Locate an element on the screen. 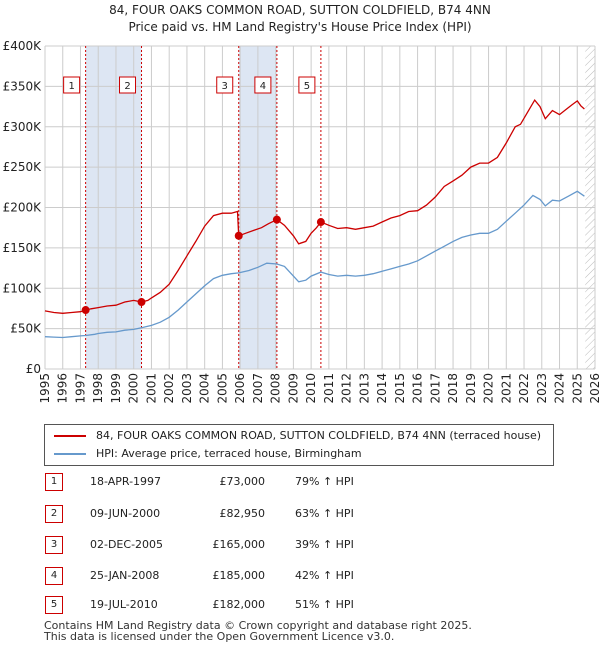 This screenshot has width=600, height=650. x-tick-label: 2016 is located at coordinates (418, 388).